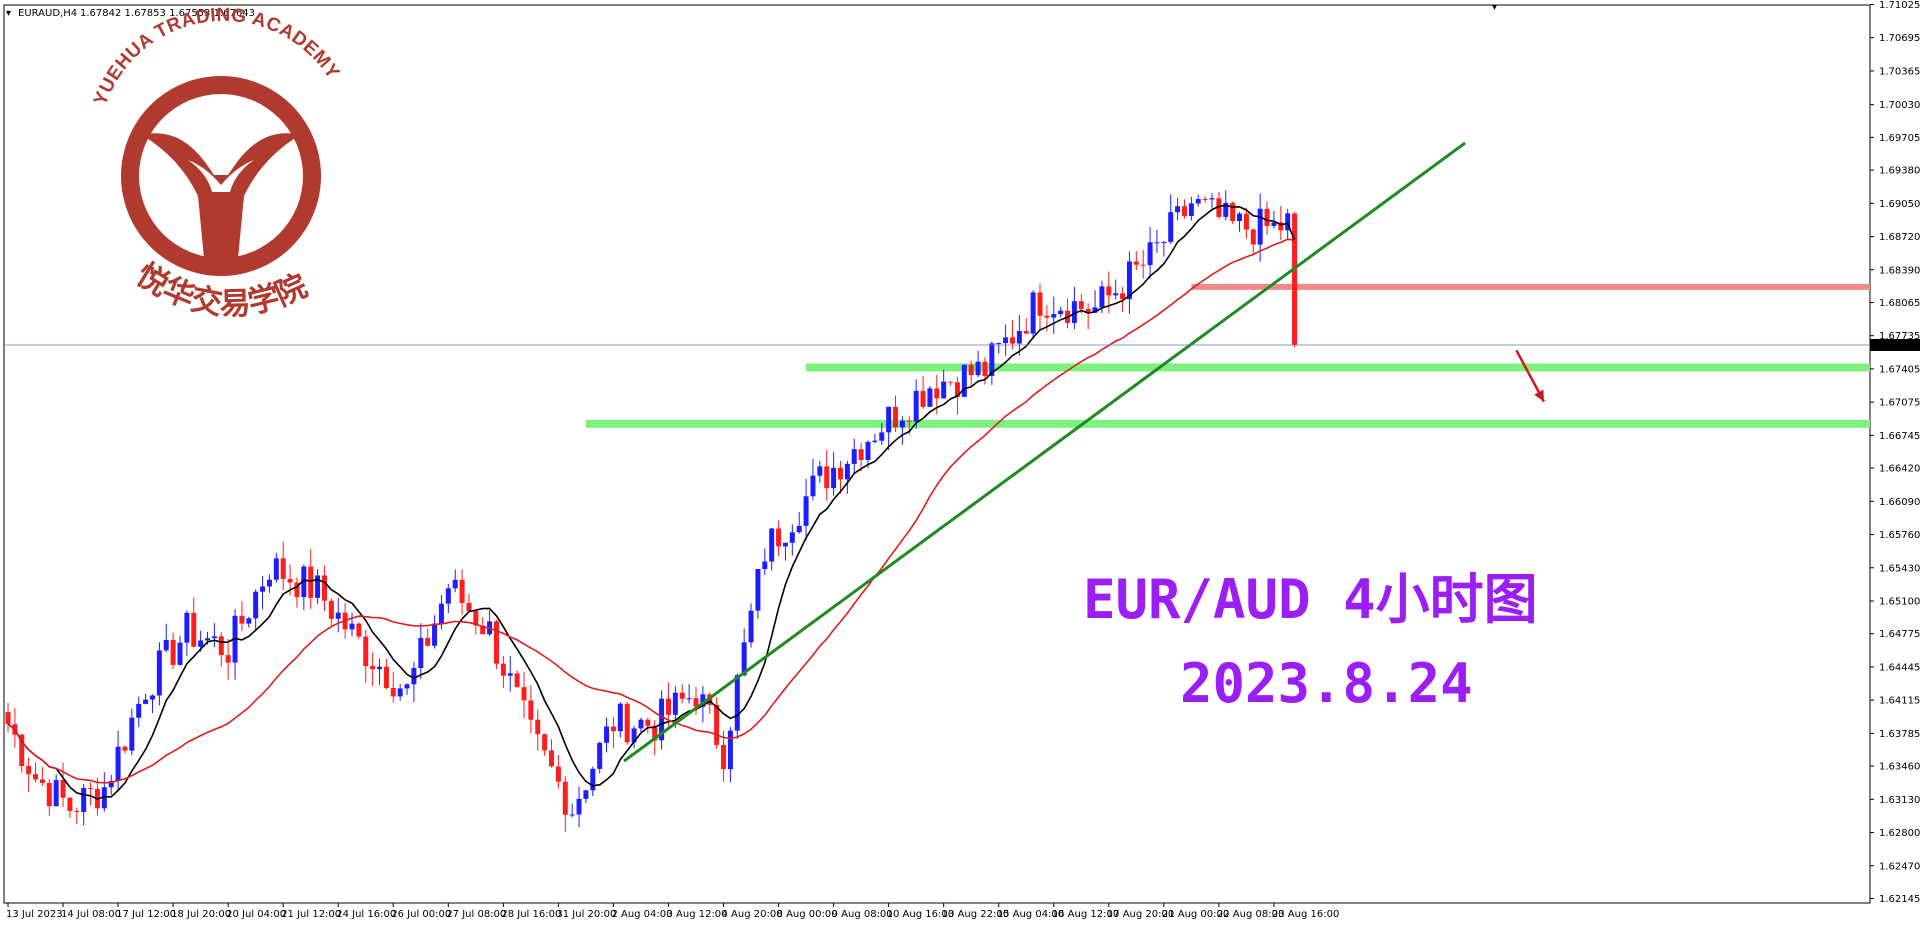 This screenshot has height=927, width=1920. Describe the element at coordinates (91, 914) in the screenshot. I see `x-tick-label: 14 Jul 08:00` at that location.